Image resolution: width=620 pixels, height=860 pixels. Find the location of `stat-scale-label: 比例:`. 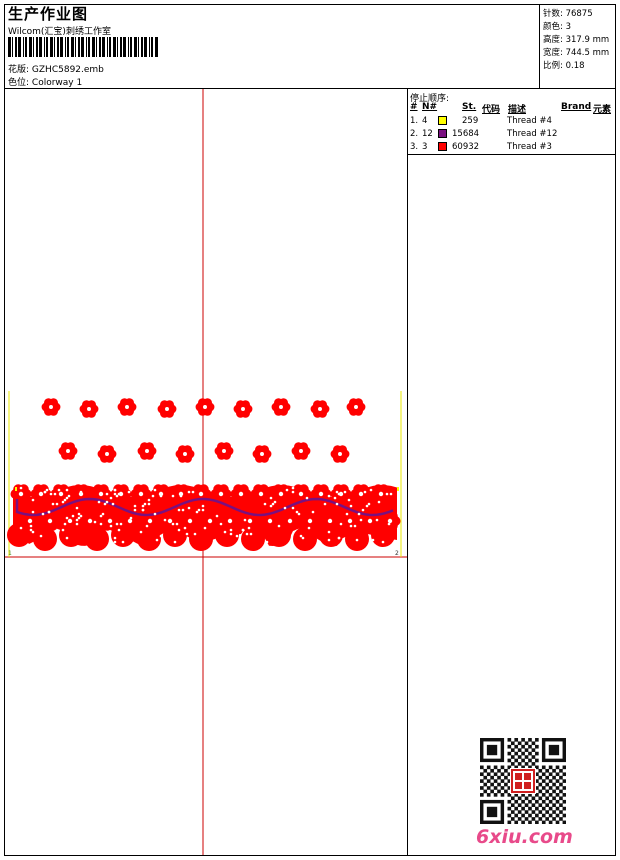

stat-scale-label: 比例: is located at coordinates (553, 66).